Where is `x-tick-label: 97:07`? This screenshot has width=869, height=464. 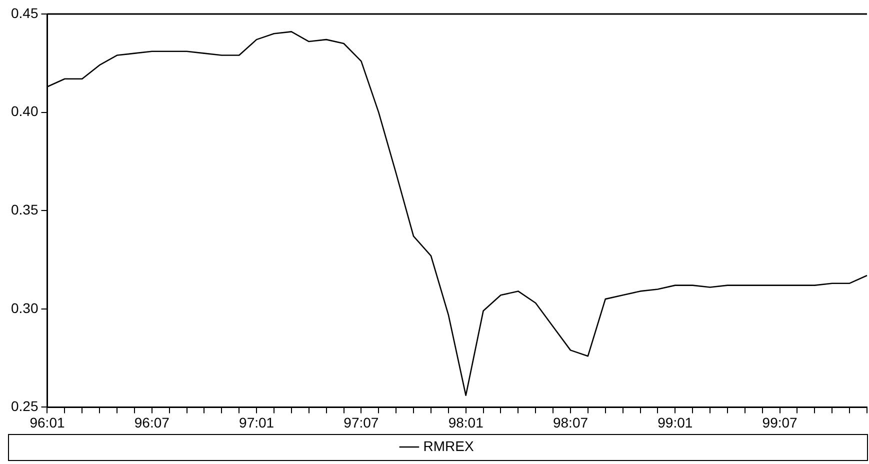
x-tick-label: 97:07 is located at coordinates (361, 422).